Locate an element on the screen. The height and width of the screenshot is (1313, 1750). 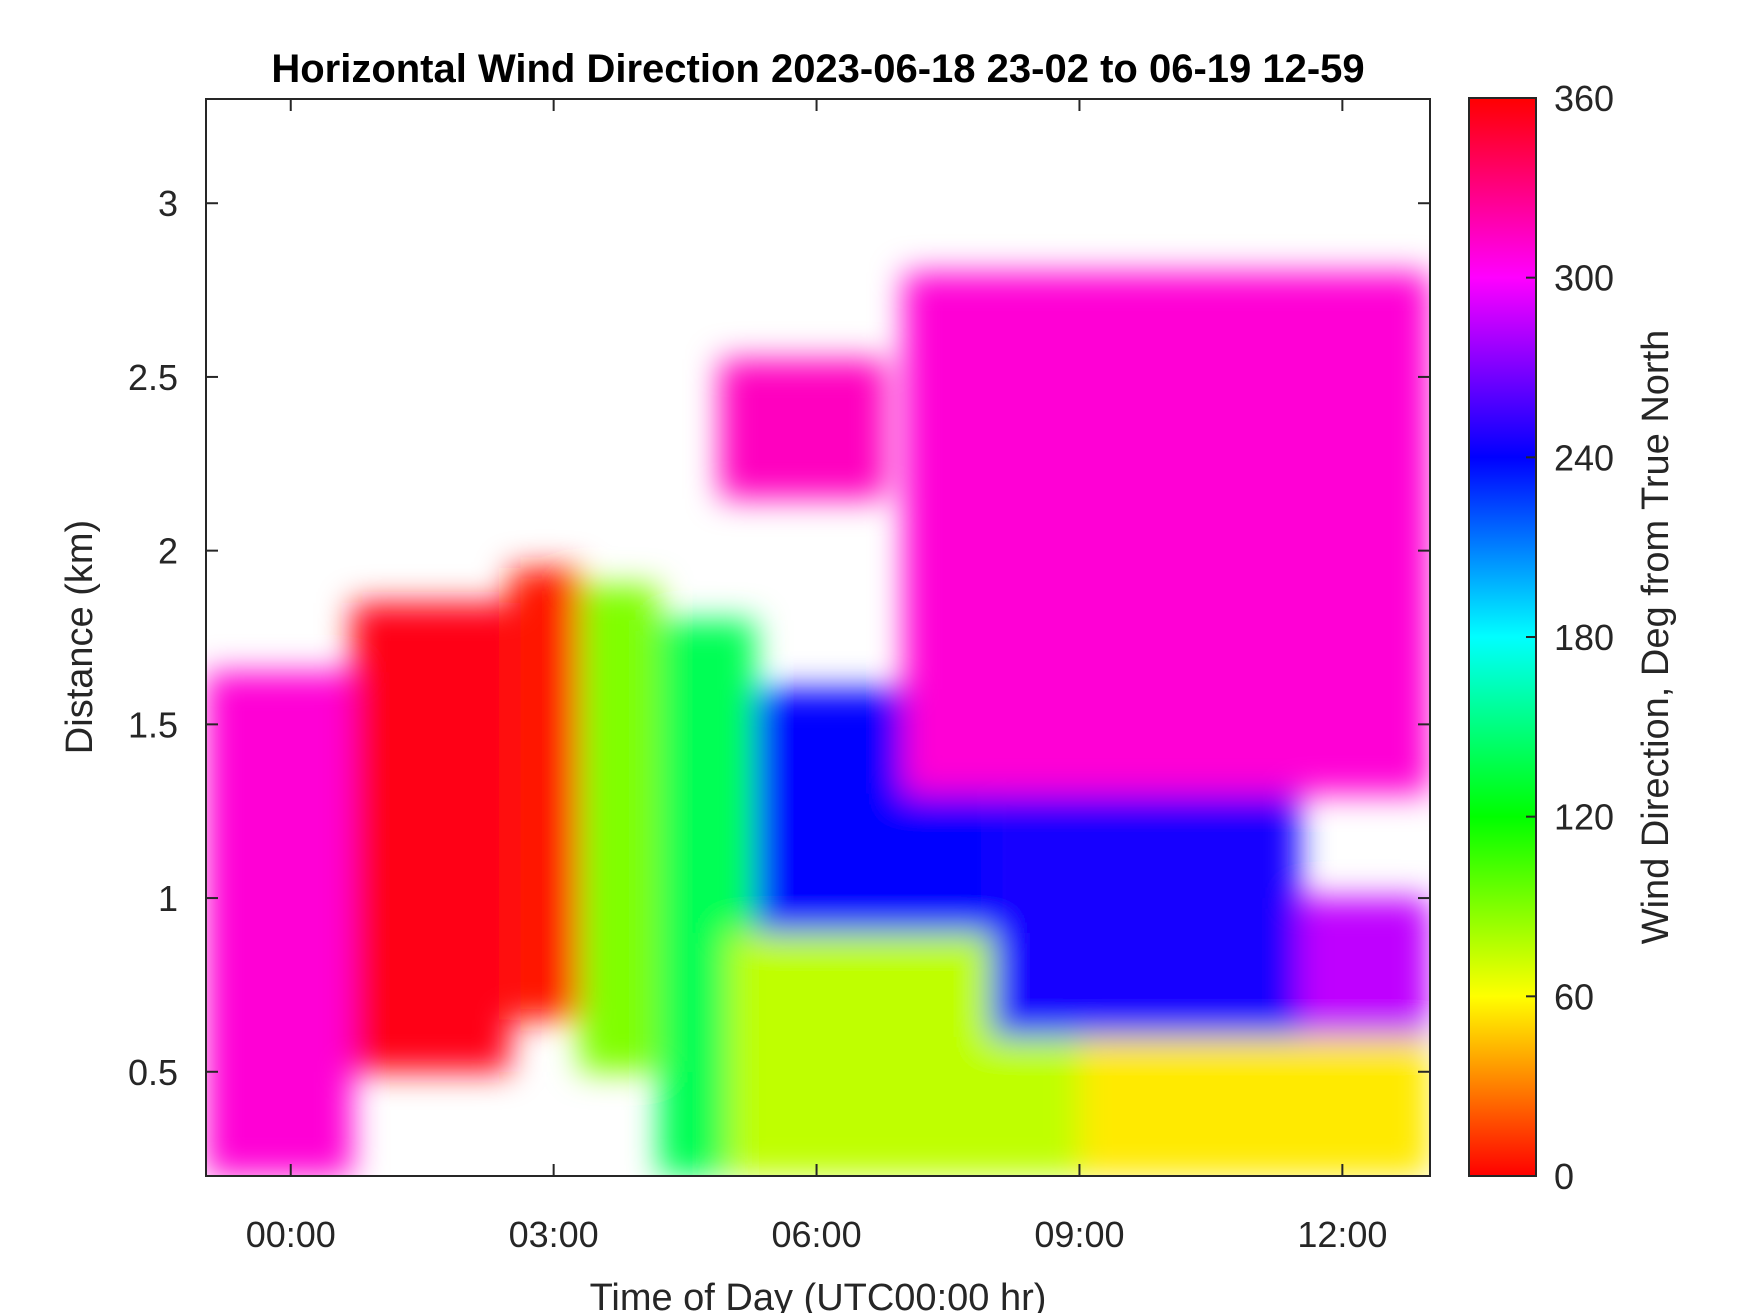
y-tick-label: 1.5 is located at coordinates (153, 724).